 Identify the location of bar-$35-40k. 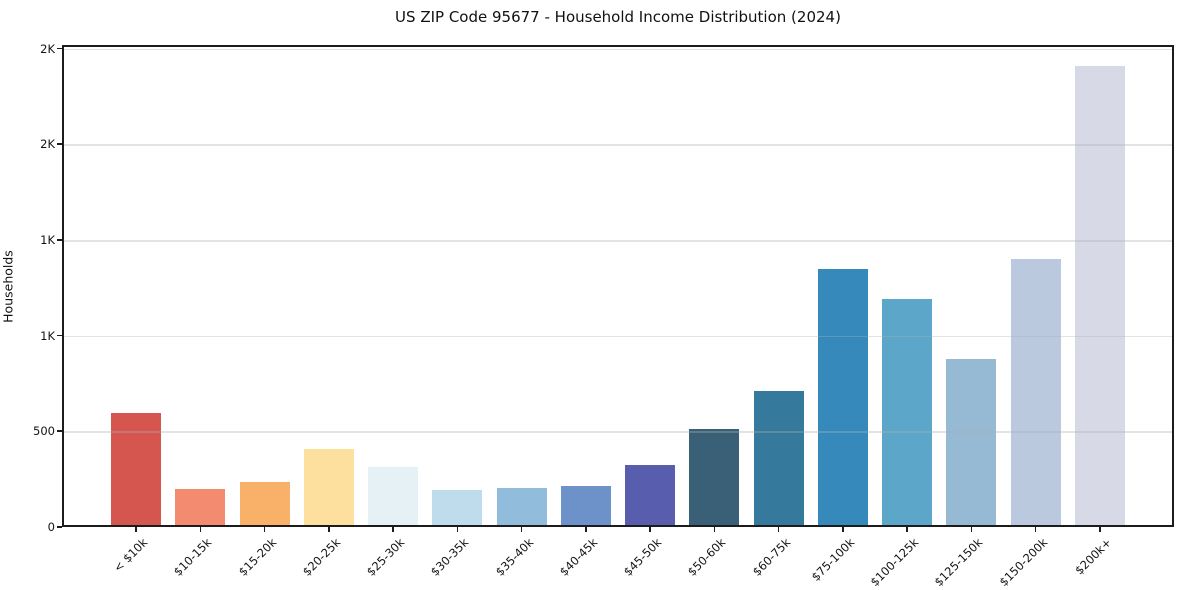
(521, 506).